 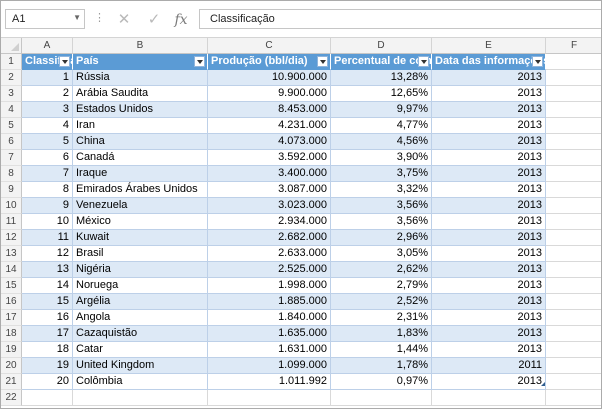 What do you see at coordinates (381, 382) in the screenshot?
I see `table-cell: 0,97%` at bounding box center [381, 382].